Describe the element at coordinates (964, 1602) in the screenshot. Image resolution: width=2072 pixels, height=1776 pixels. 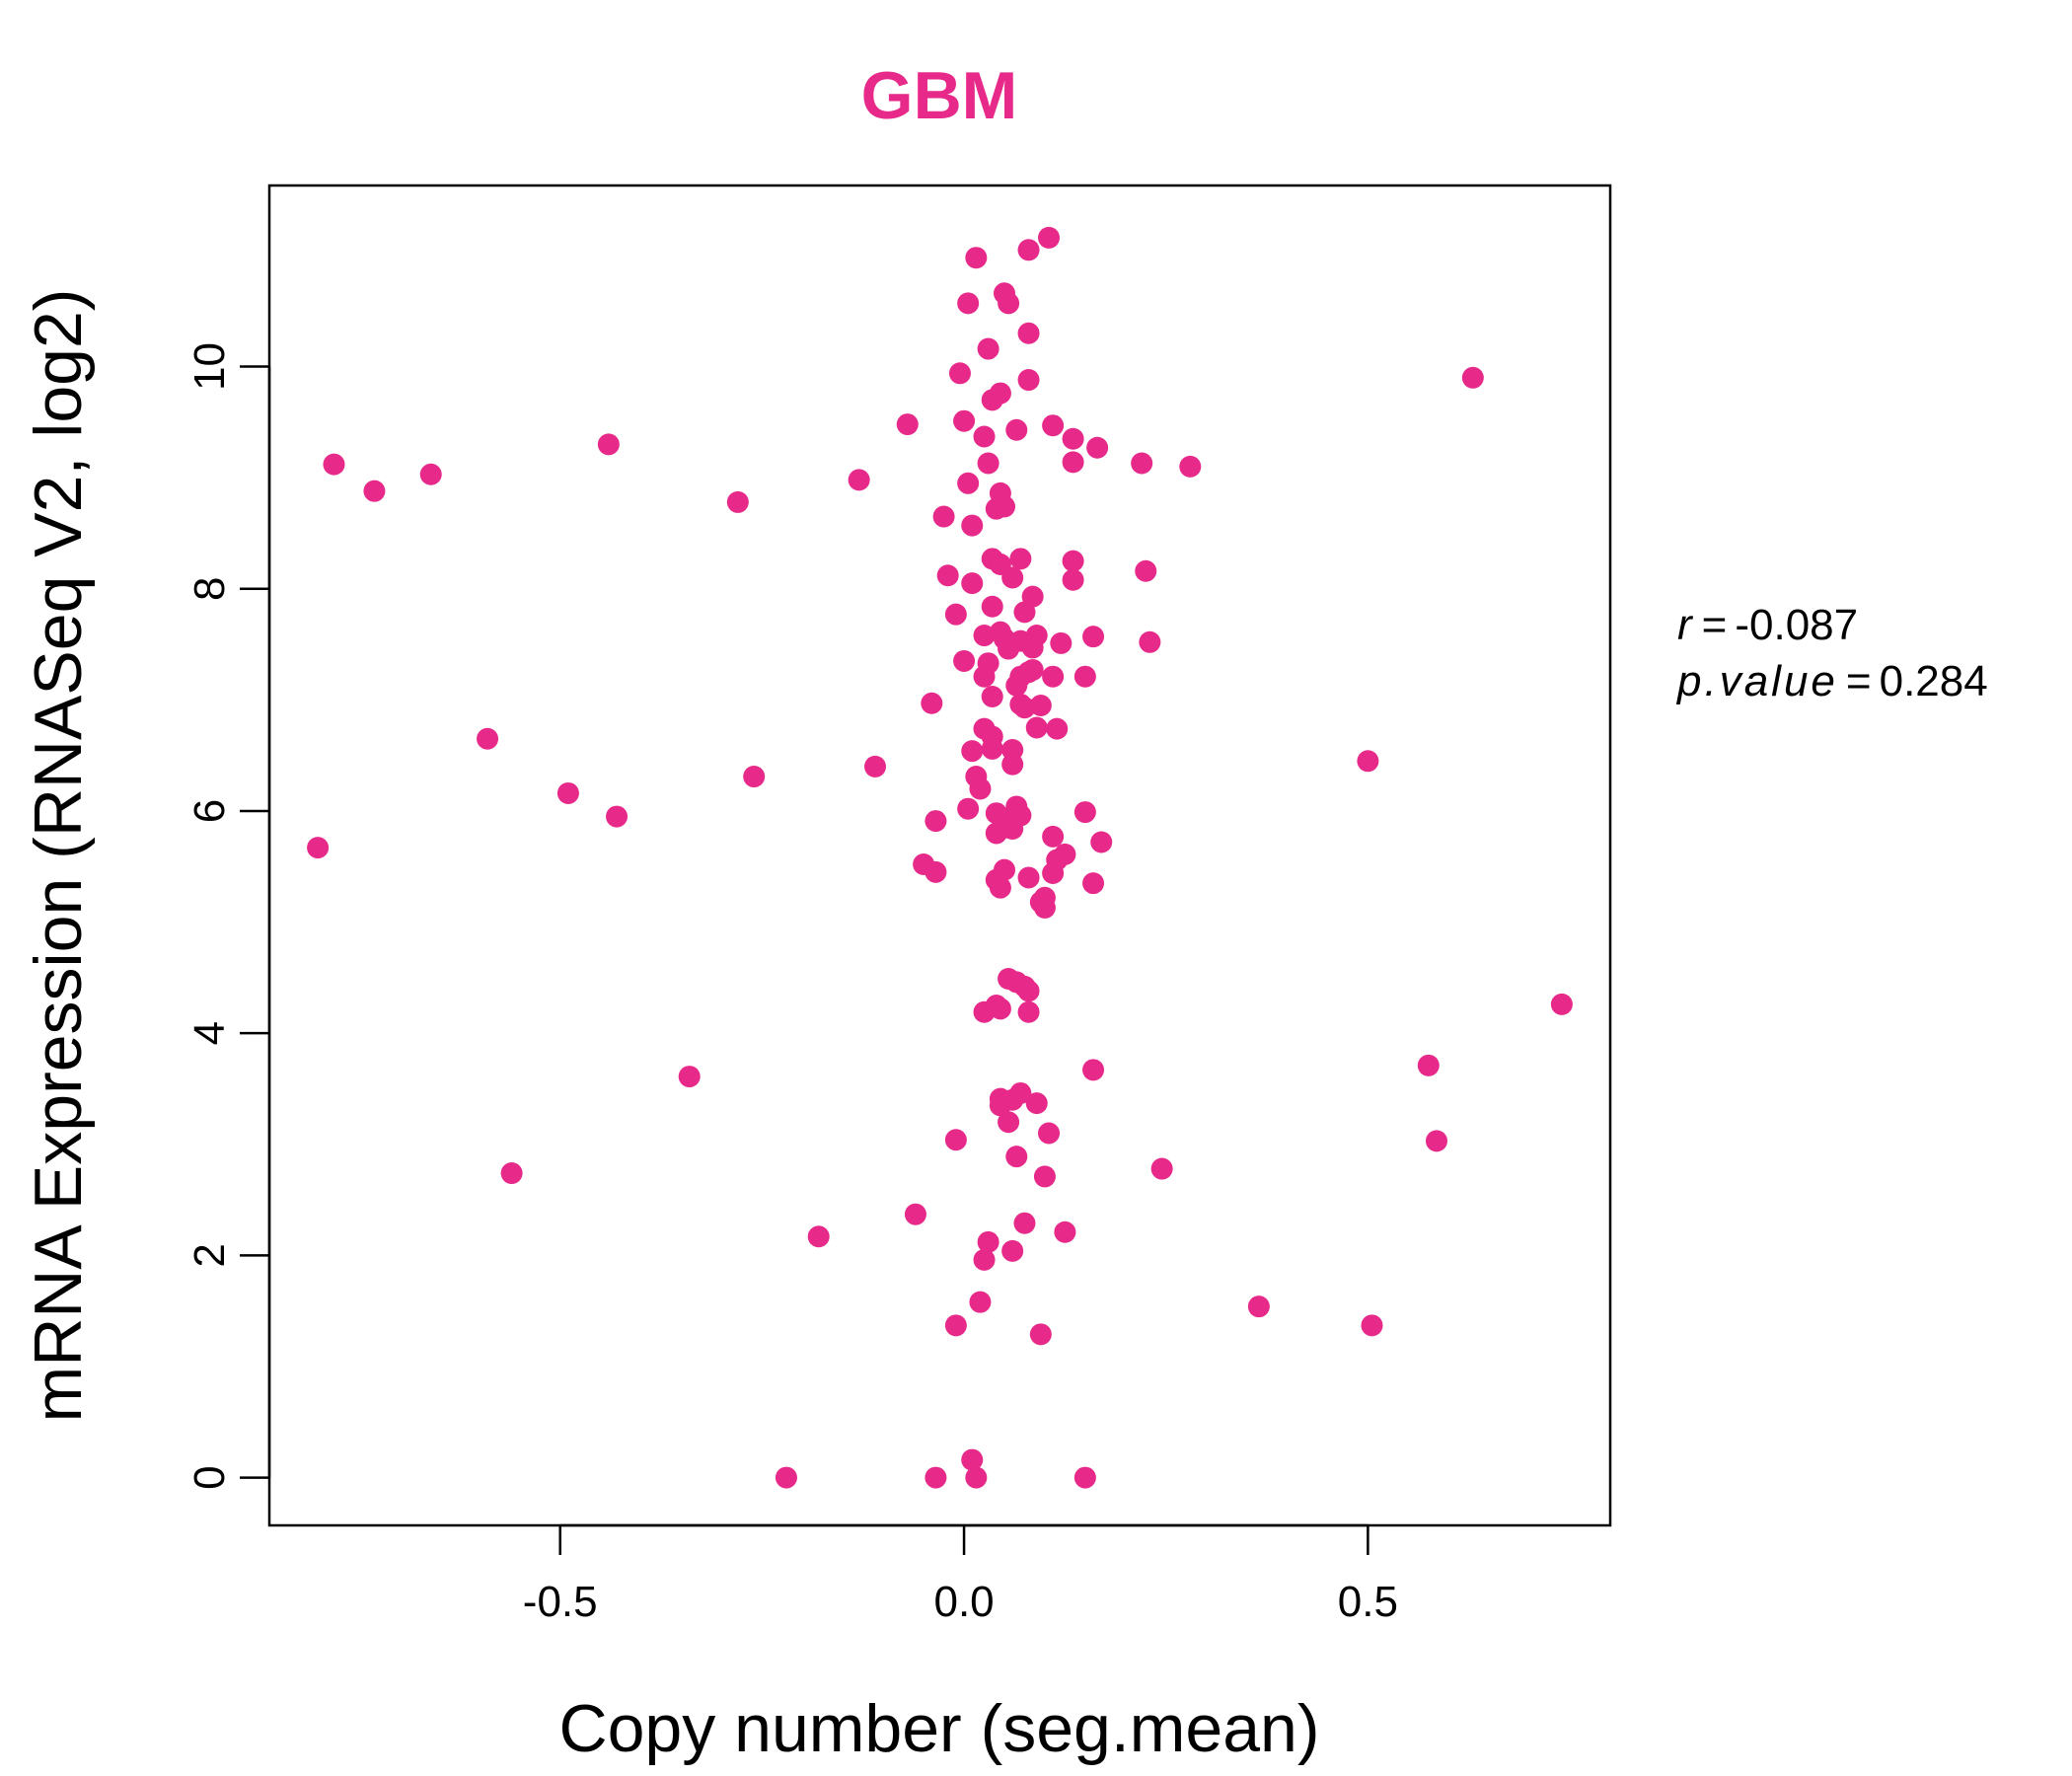
I see `x-tick-label: 0.0` at that location.